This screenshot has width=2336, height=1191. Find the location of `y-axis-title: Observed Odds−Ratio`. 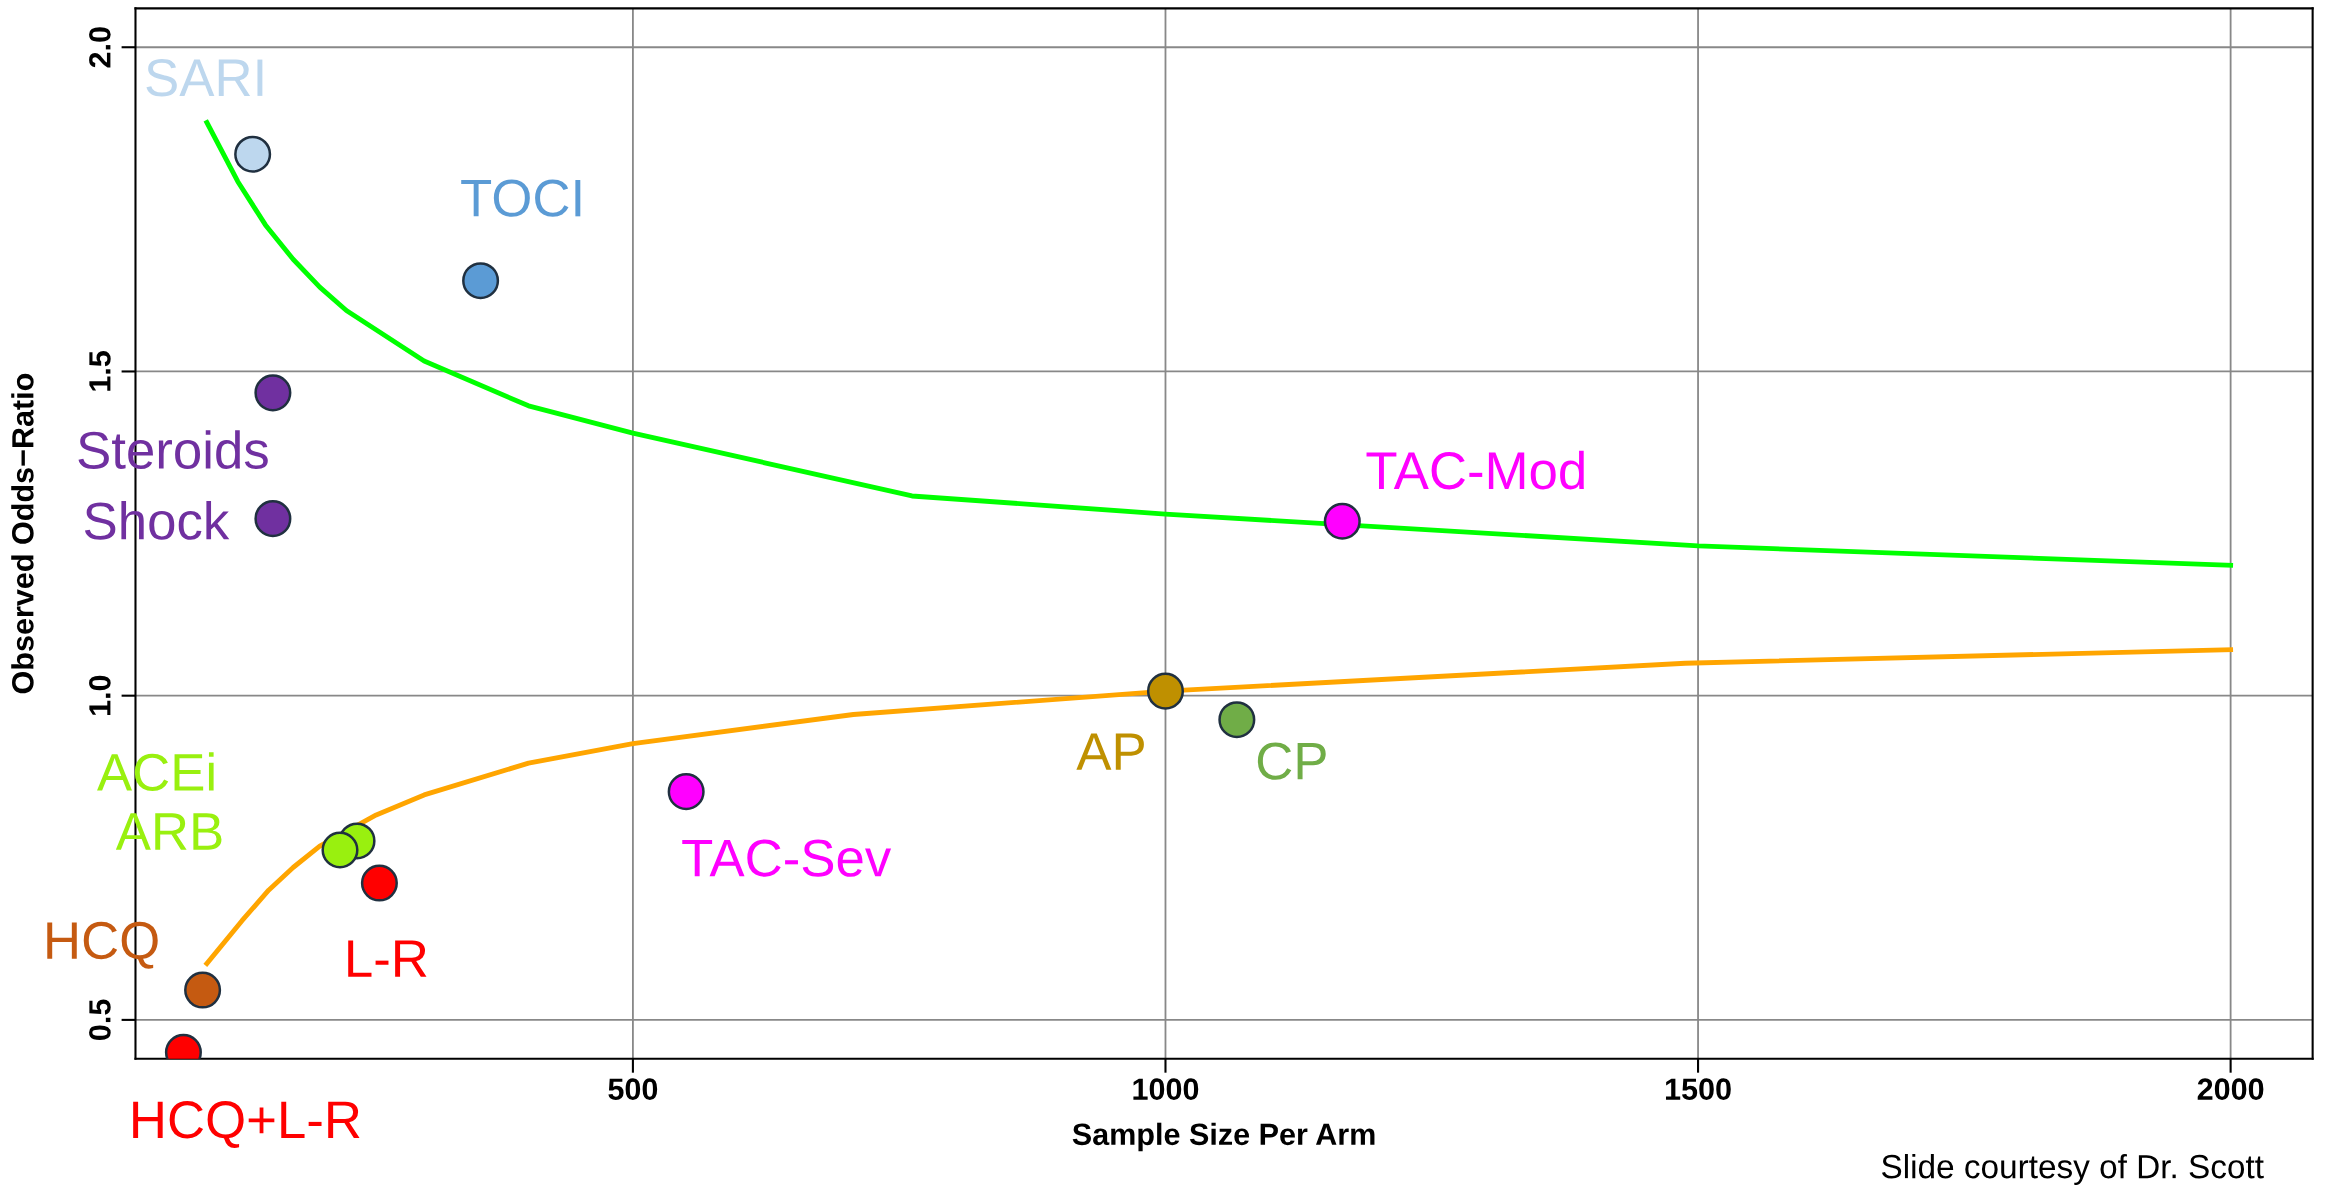

y-axis-title: Observed Odds−Ratio is located at coordinates (22, 533).